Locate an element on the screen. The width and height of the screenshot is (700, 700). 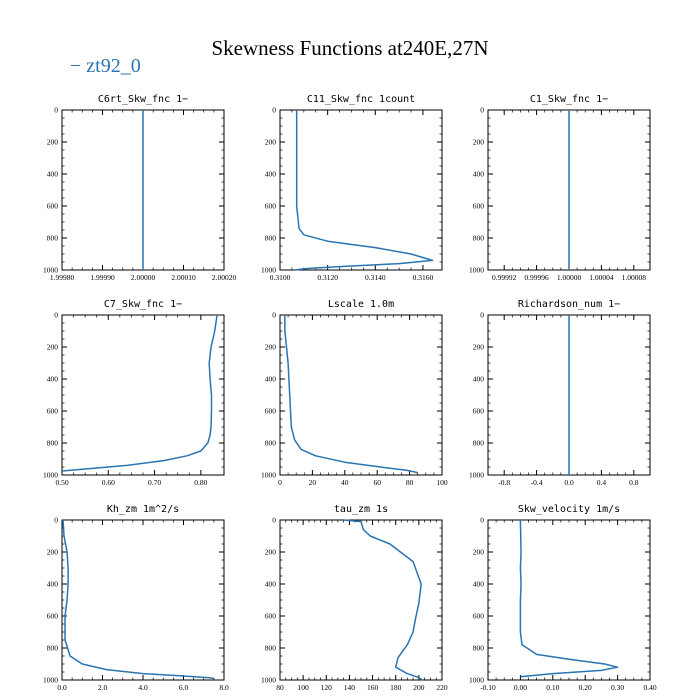
x-tick-label: 0.10 is located at coordinates (552, 687).